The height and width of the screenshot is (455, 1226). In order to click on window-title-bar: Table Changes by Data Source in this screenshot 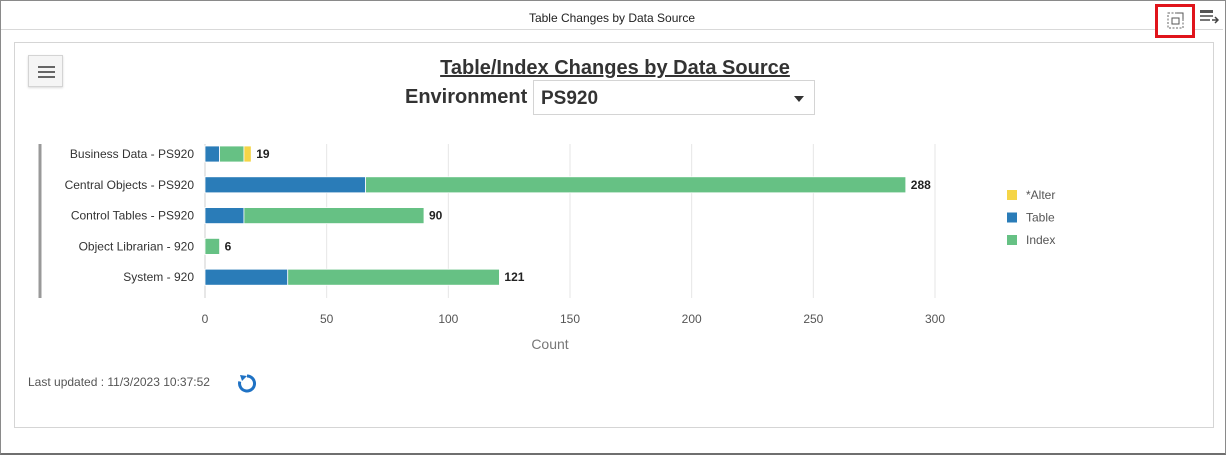, I will do `click(612, 15)`.